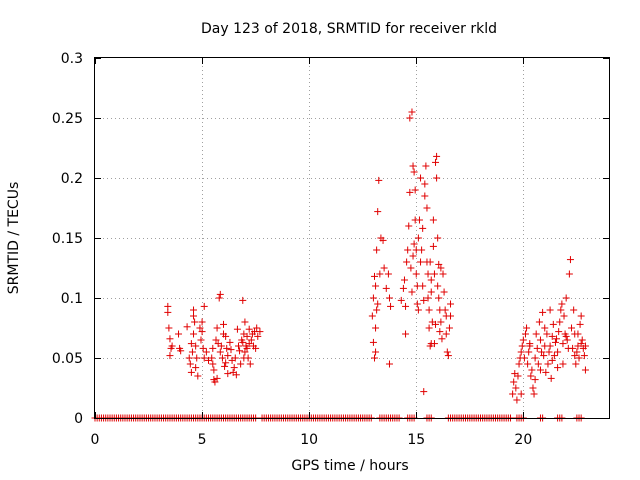 Image resolution: width=640 pixels, height=480 pixels. Describe the element at coordinates (523, 440) in the screenshot. I see `x-tick-label: 20` at that location.